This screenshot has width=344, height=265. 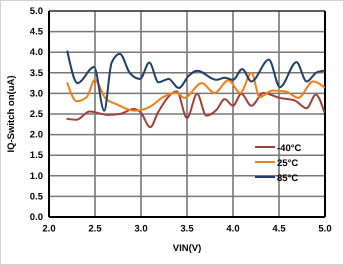 What do you see at coordinates (36, 52) in the screenshot?
I see `y-tick-label: 4.0` at bounding box center [36, 52].